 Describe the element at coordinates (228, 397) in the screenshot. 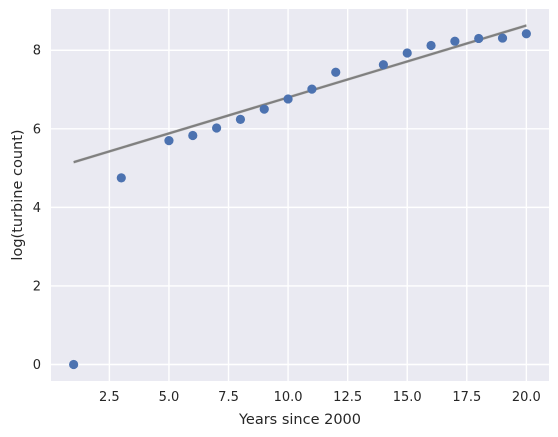

I see `x-tick-label: 7.5` at that location.